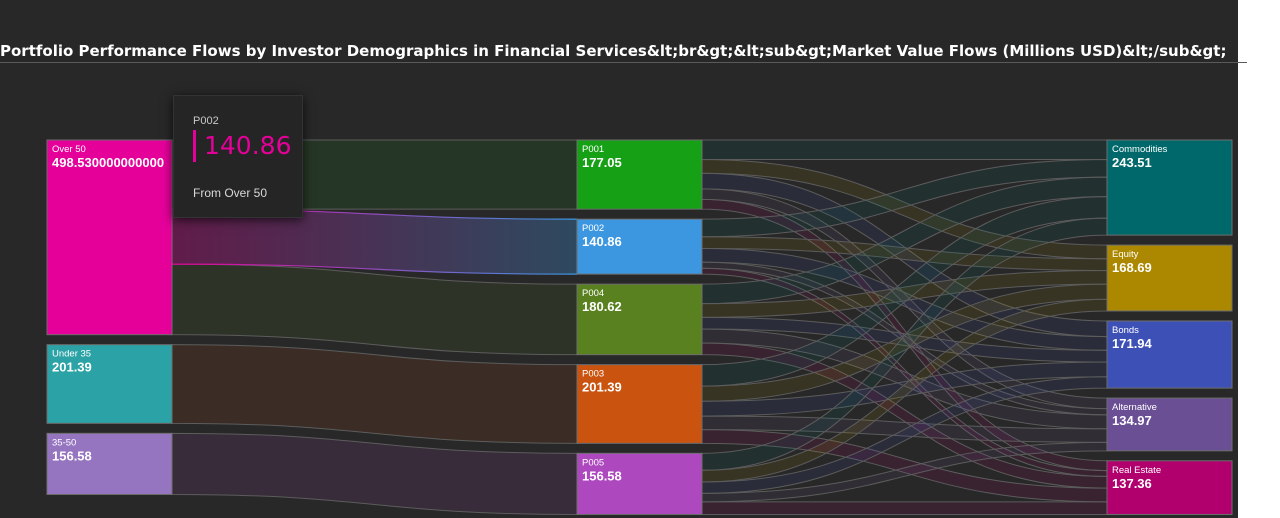 This screenshot has width=1280, height=518. I want to click on node-bar-commodities, so click(1169, 187).